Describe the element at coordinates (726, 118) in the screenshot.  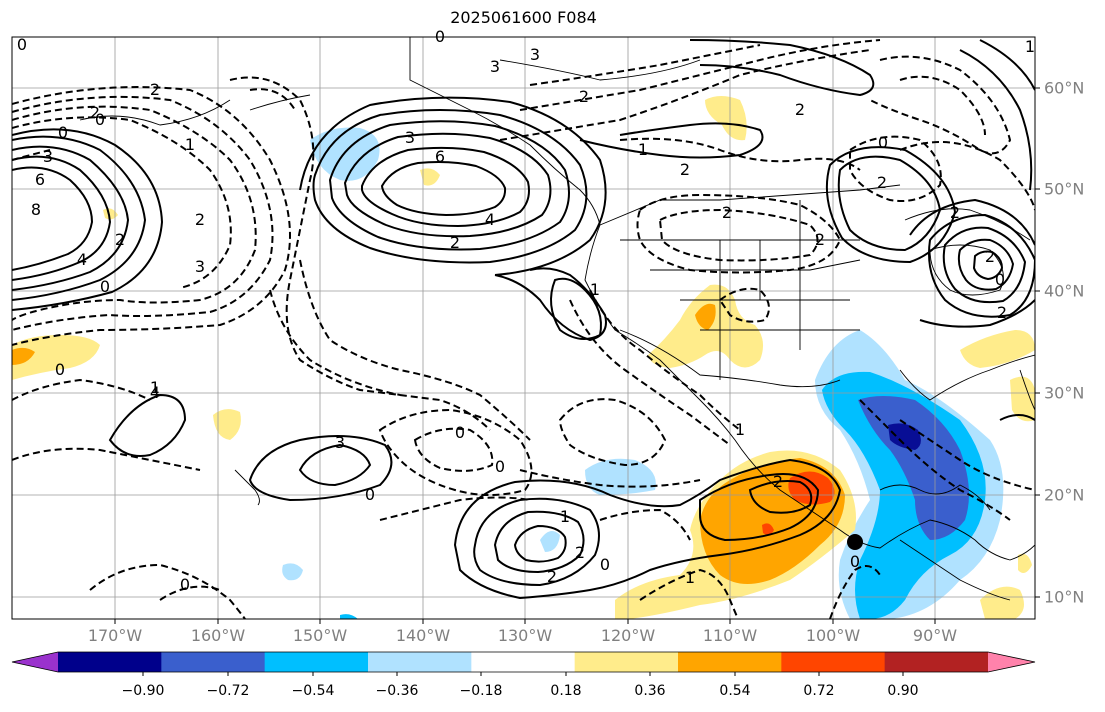
I see `shade-yellow-canada` at that location.